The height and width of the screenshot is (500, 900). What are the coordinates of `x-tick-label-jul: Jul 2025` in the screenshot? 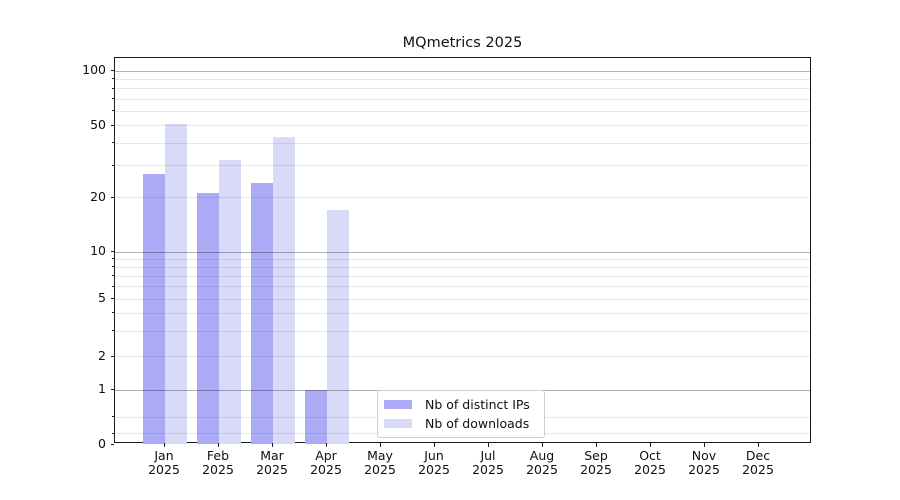 It's located at (488, 462).